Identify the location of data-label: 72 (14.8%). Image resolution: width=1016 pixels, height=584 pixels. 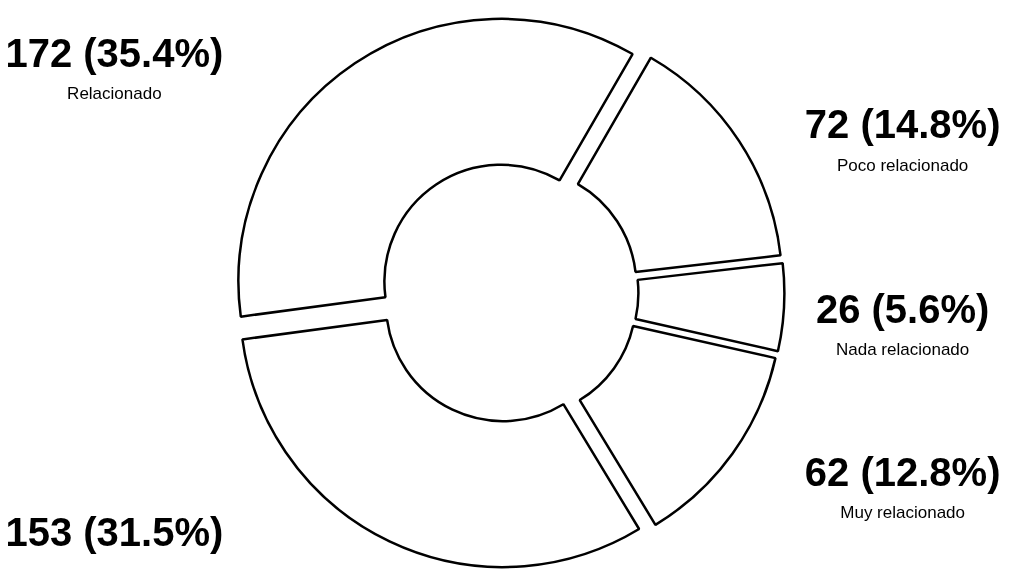
(902, 124).